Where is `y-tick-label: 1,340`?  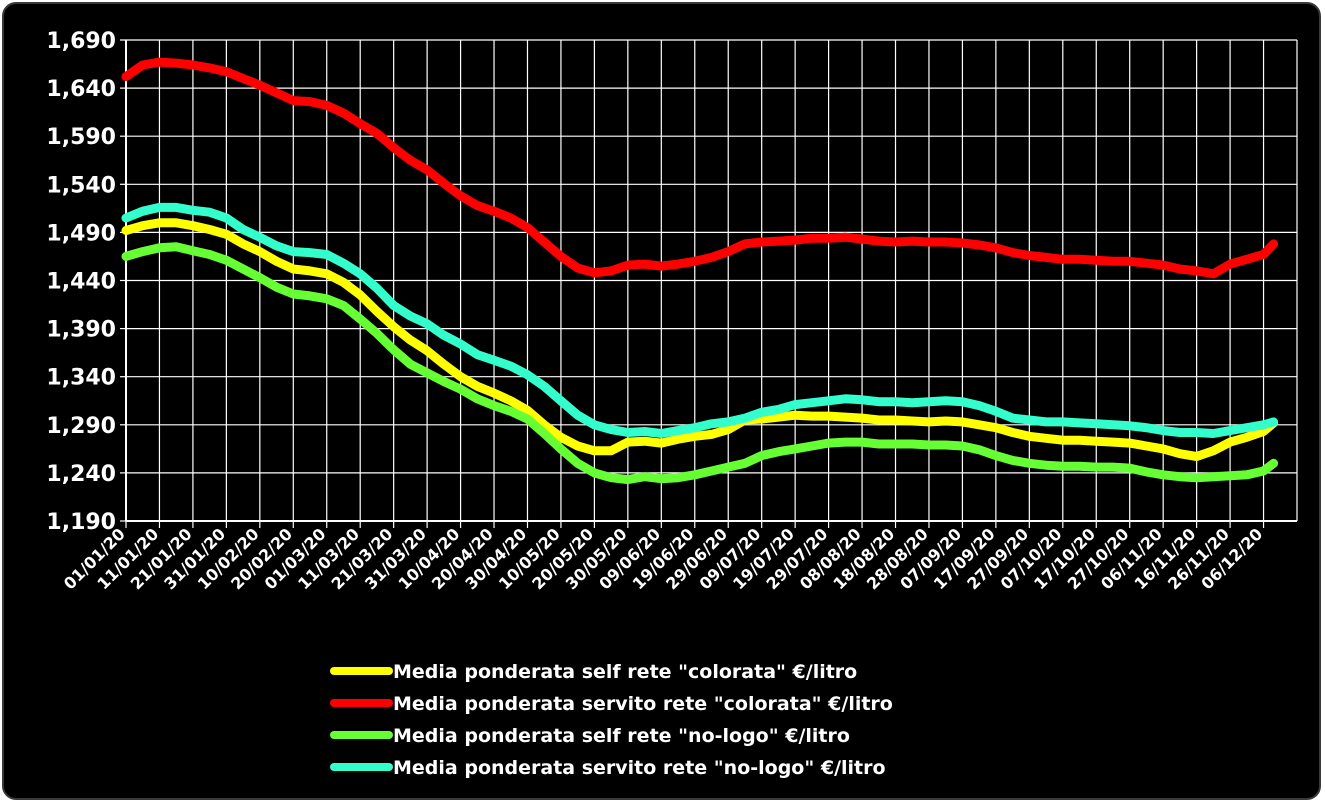
y-tick-label: 1,340 is located at coordinates (81, 378).